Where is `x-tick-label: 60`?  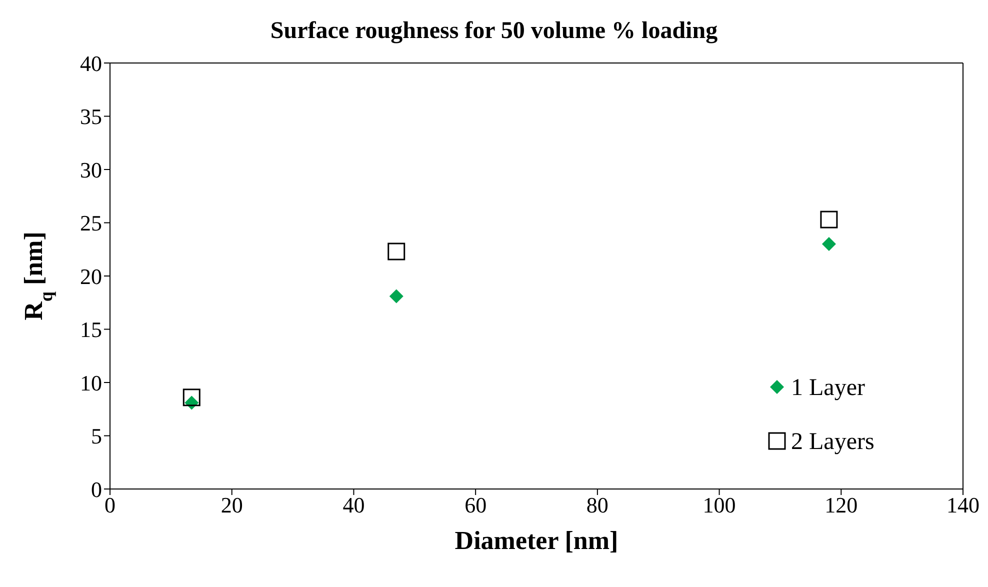 x-tick-label: 60 is located at coordinates (475, 505).